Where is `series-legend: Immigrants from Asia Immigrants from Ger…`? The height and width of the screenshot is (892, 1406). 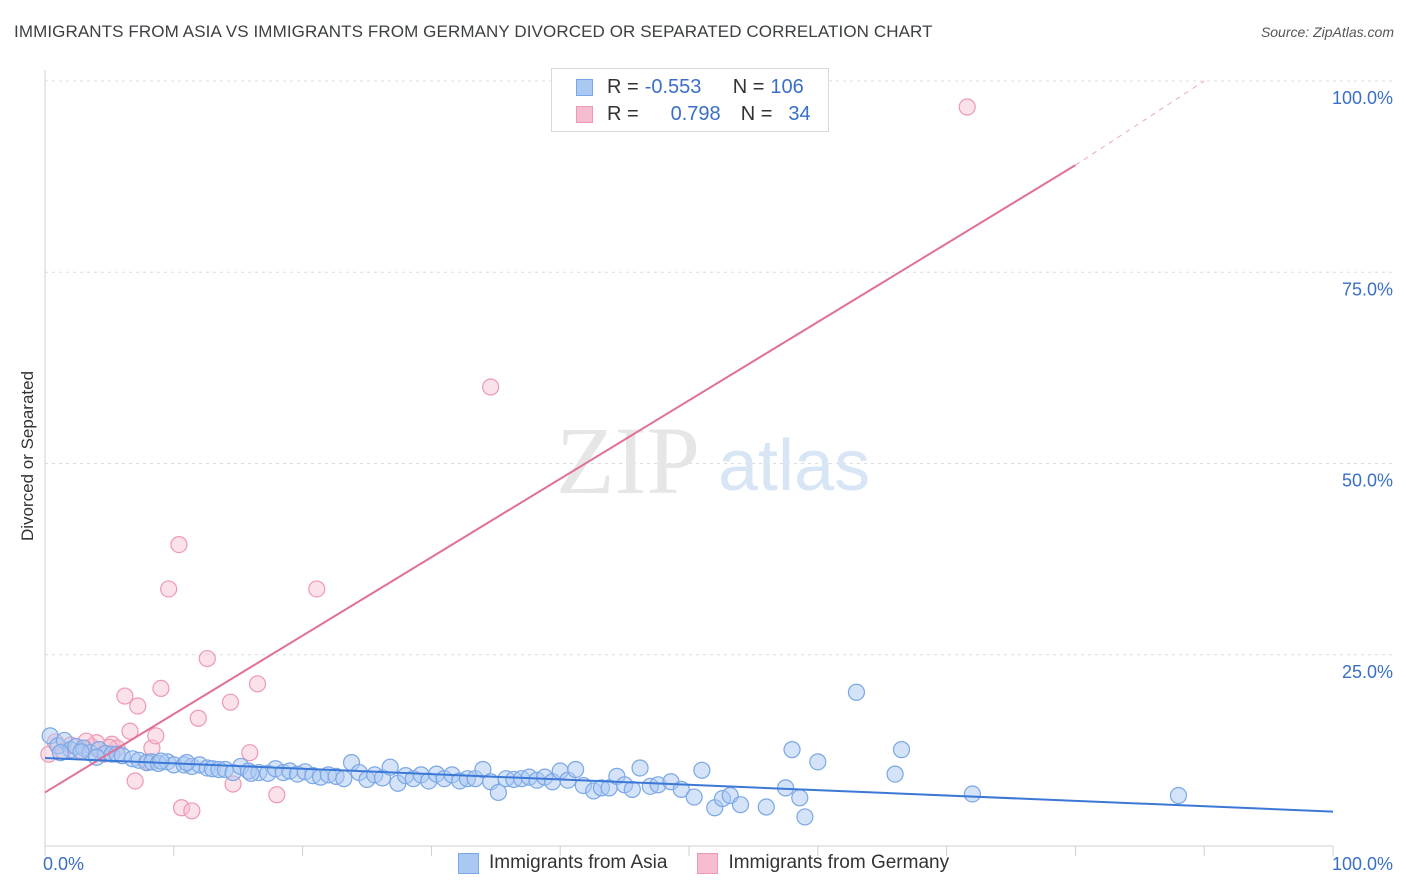
series-legend: Immigrants from Asia Immigrants from Ger… is located at coordinates (718, 863).